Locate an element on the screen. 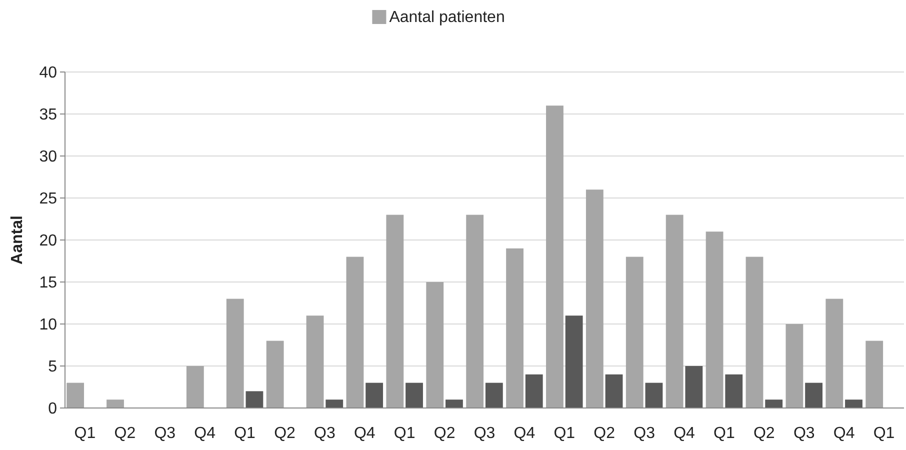 The image size is (906, 450). y-tick-label: 15 is located at coordinates (48, 283).